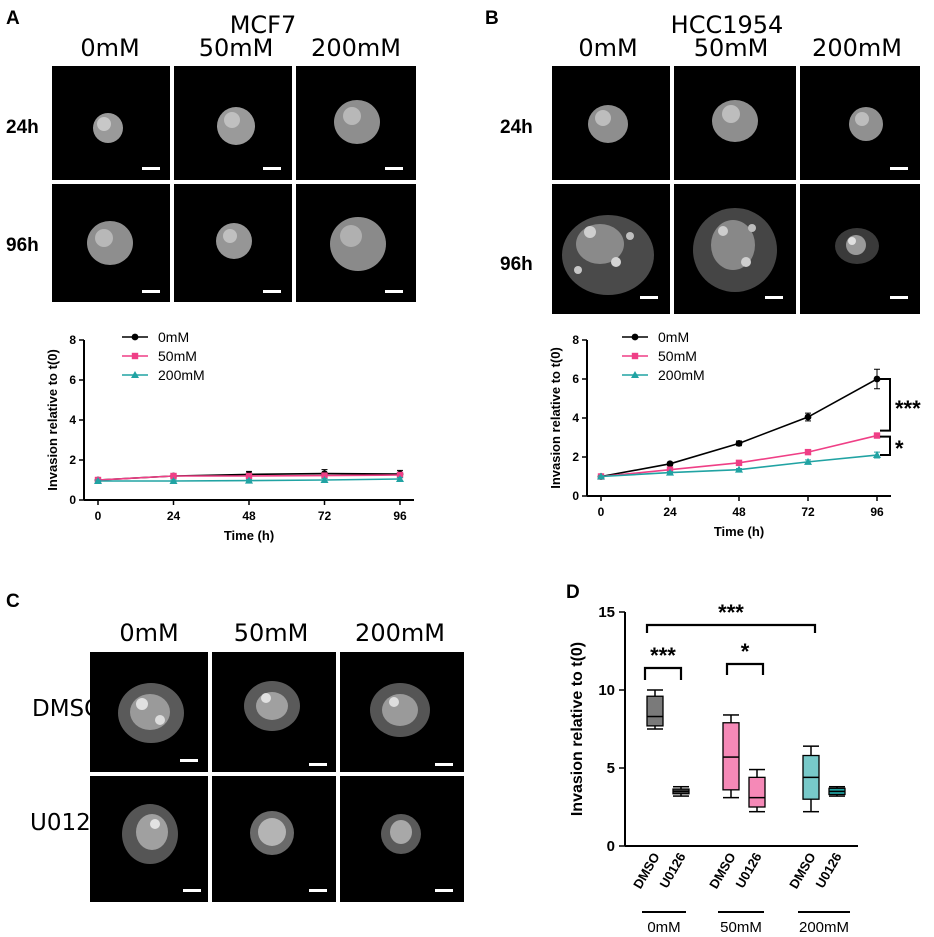 This screenshot has height=937, width=934. I want to click on panel-b-images, so click(736, 190).